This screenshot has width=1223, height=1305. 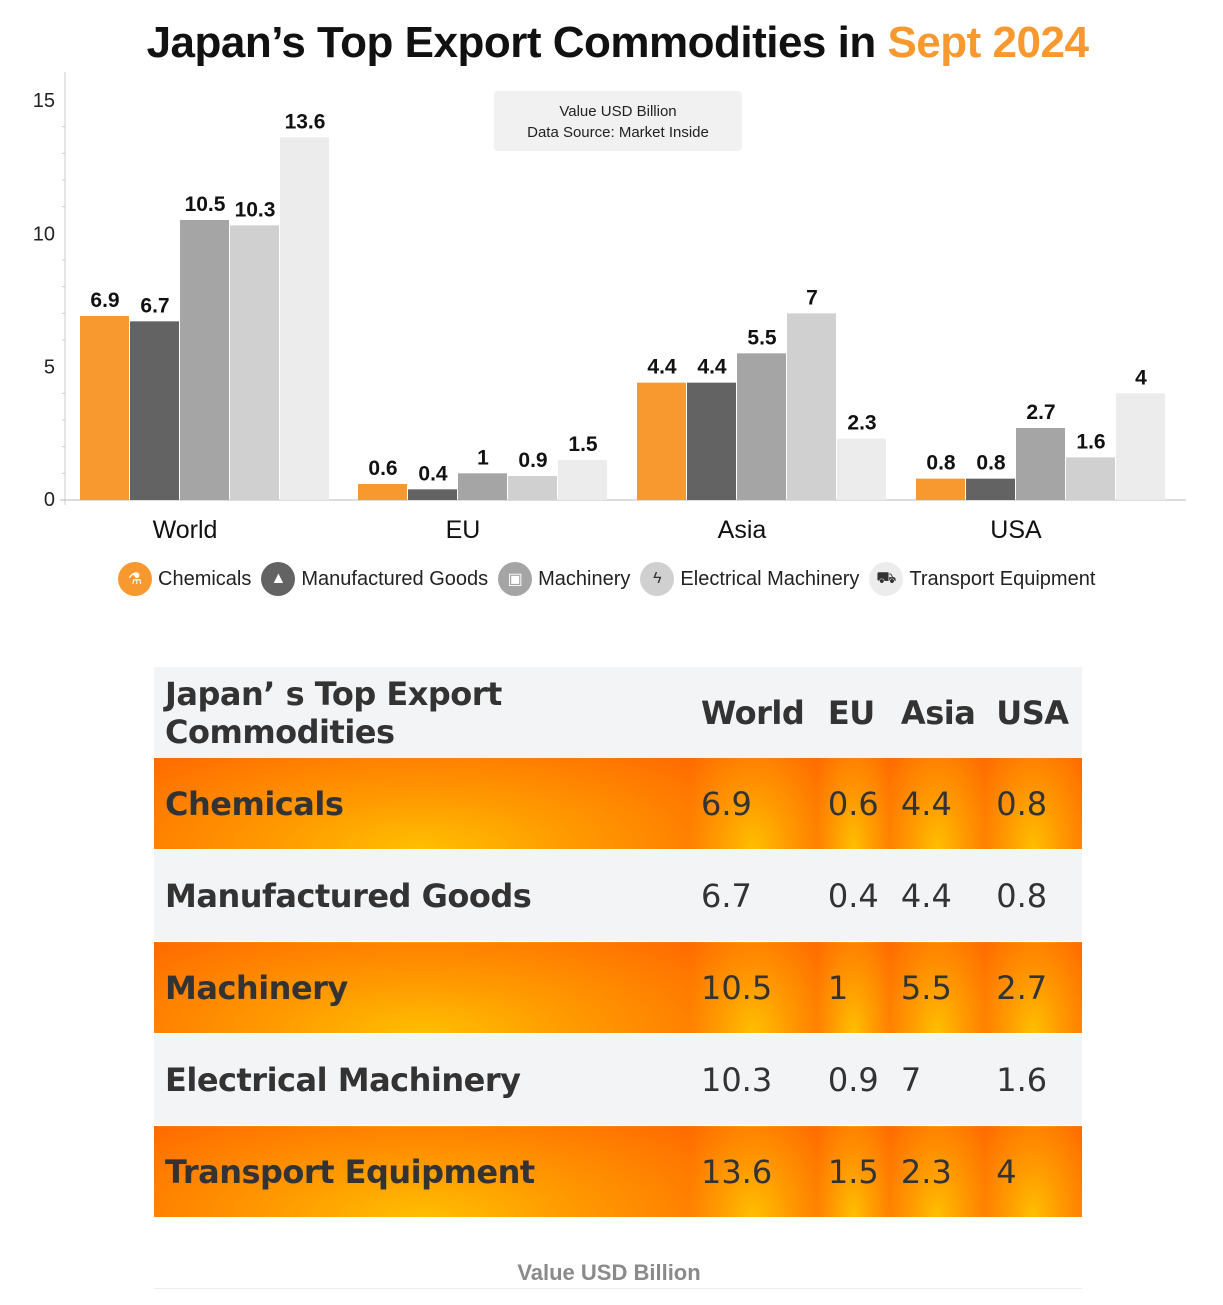 What do you see at coordinates (937, 1079) in the screenshot?
I see `cell-value: 7` at bounding box center [937, 1079].